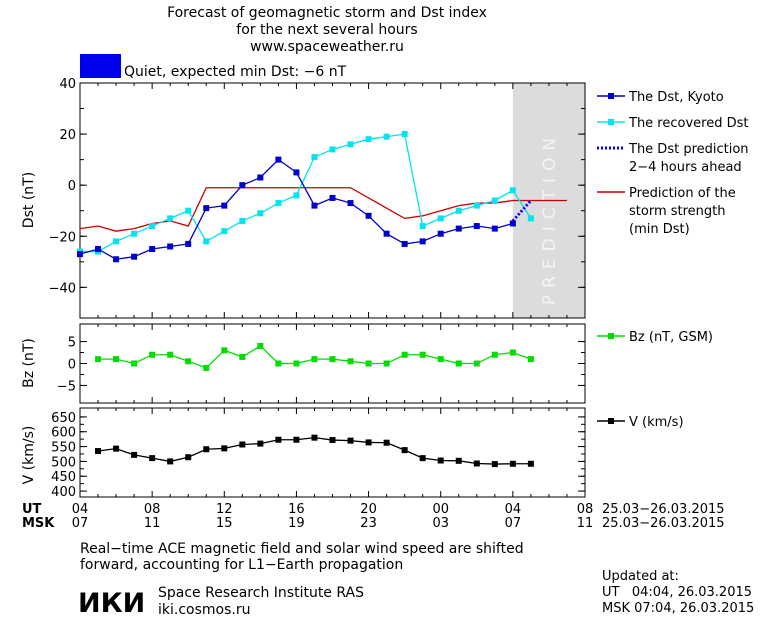  I want to click on title-url: www.spaceweather.ru, so click(327, 47).